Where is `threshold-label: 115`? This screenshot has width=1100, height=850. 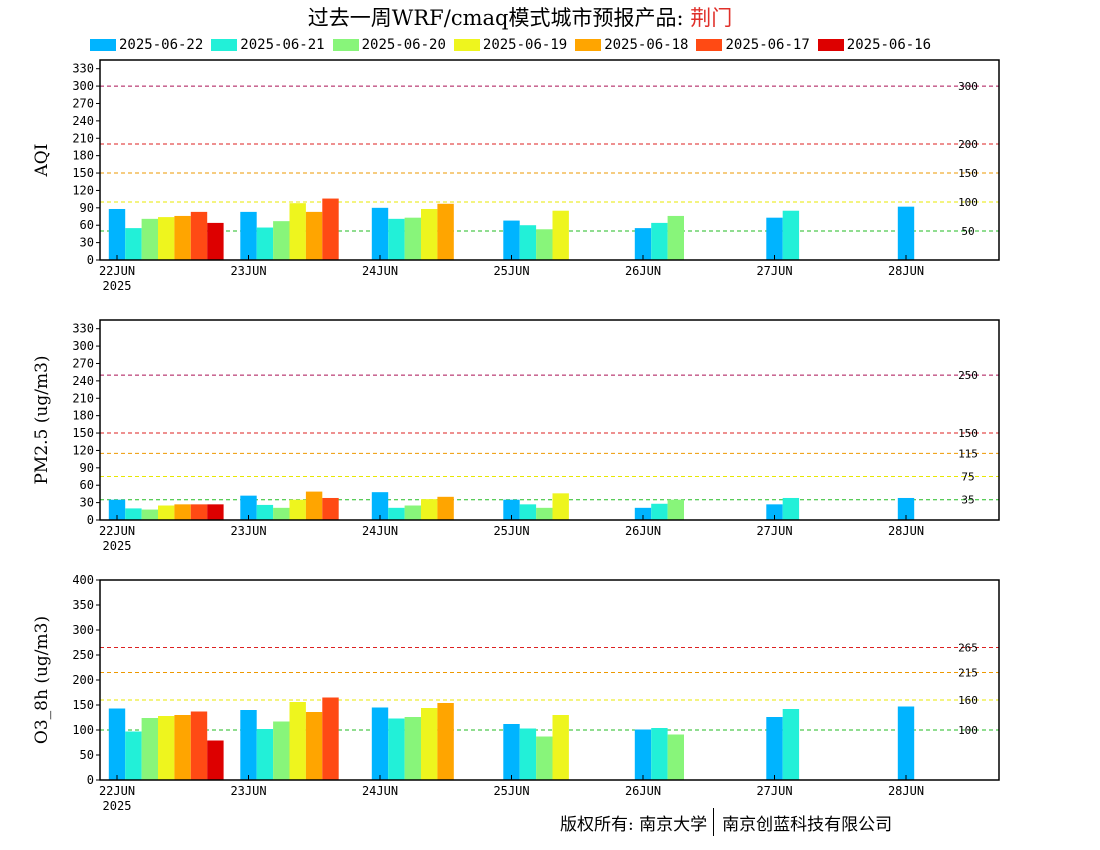
threshold-label: 115 is located at coordinates (968, 453).